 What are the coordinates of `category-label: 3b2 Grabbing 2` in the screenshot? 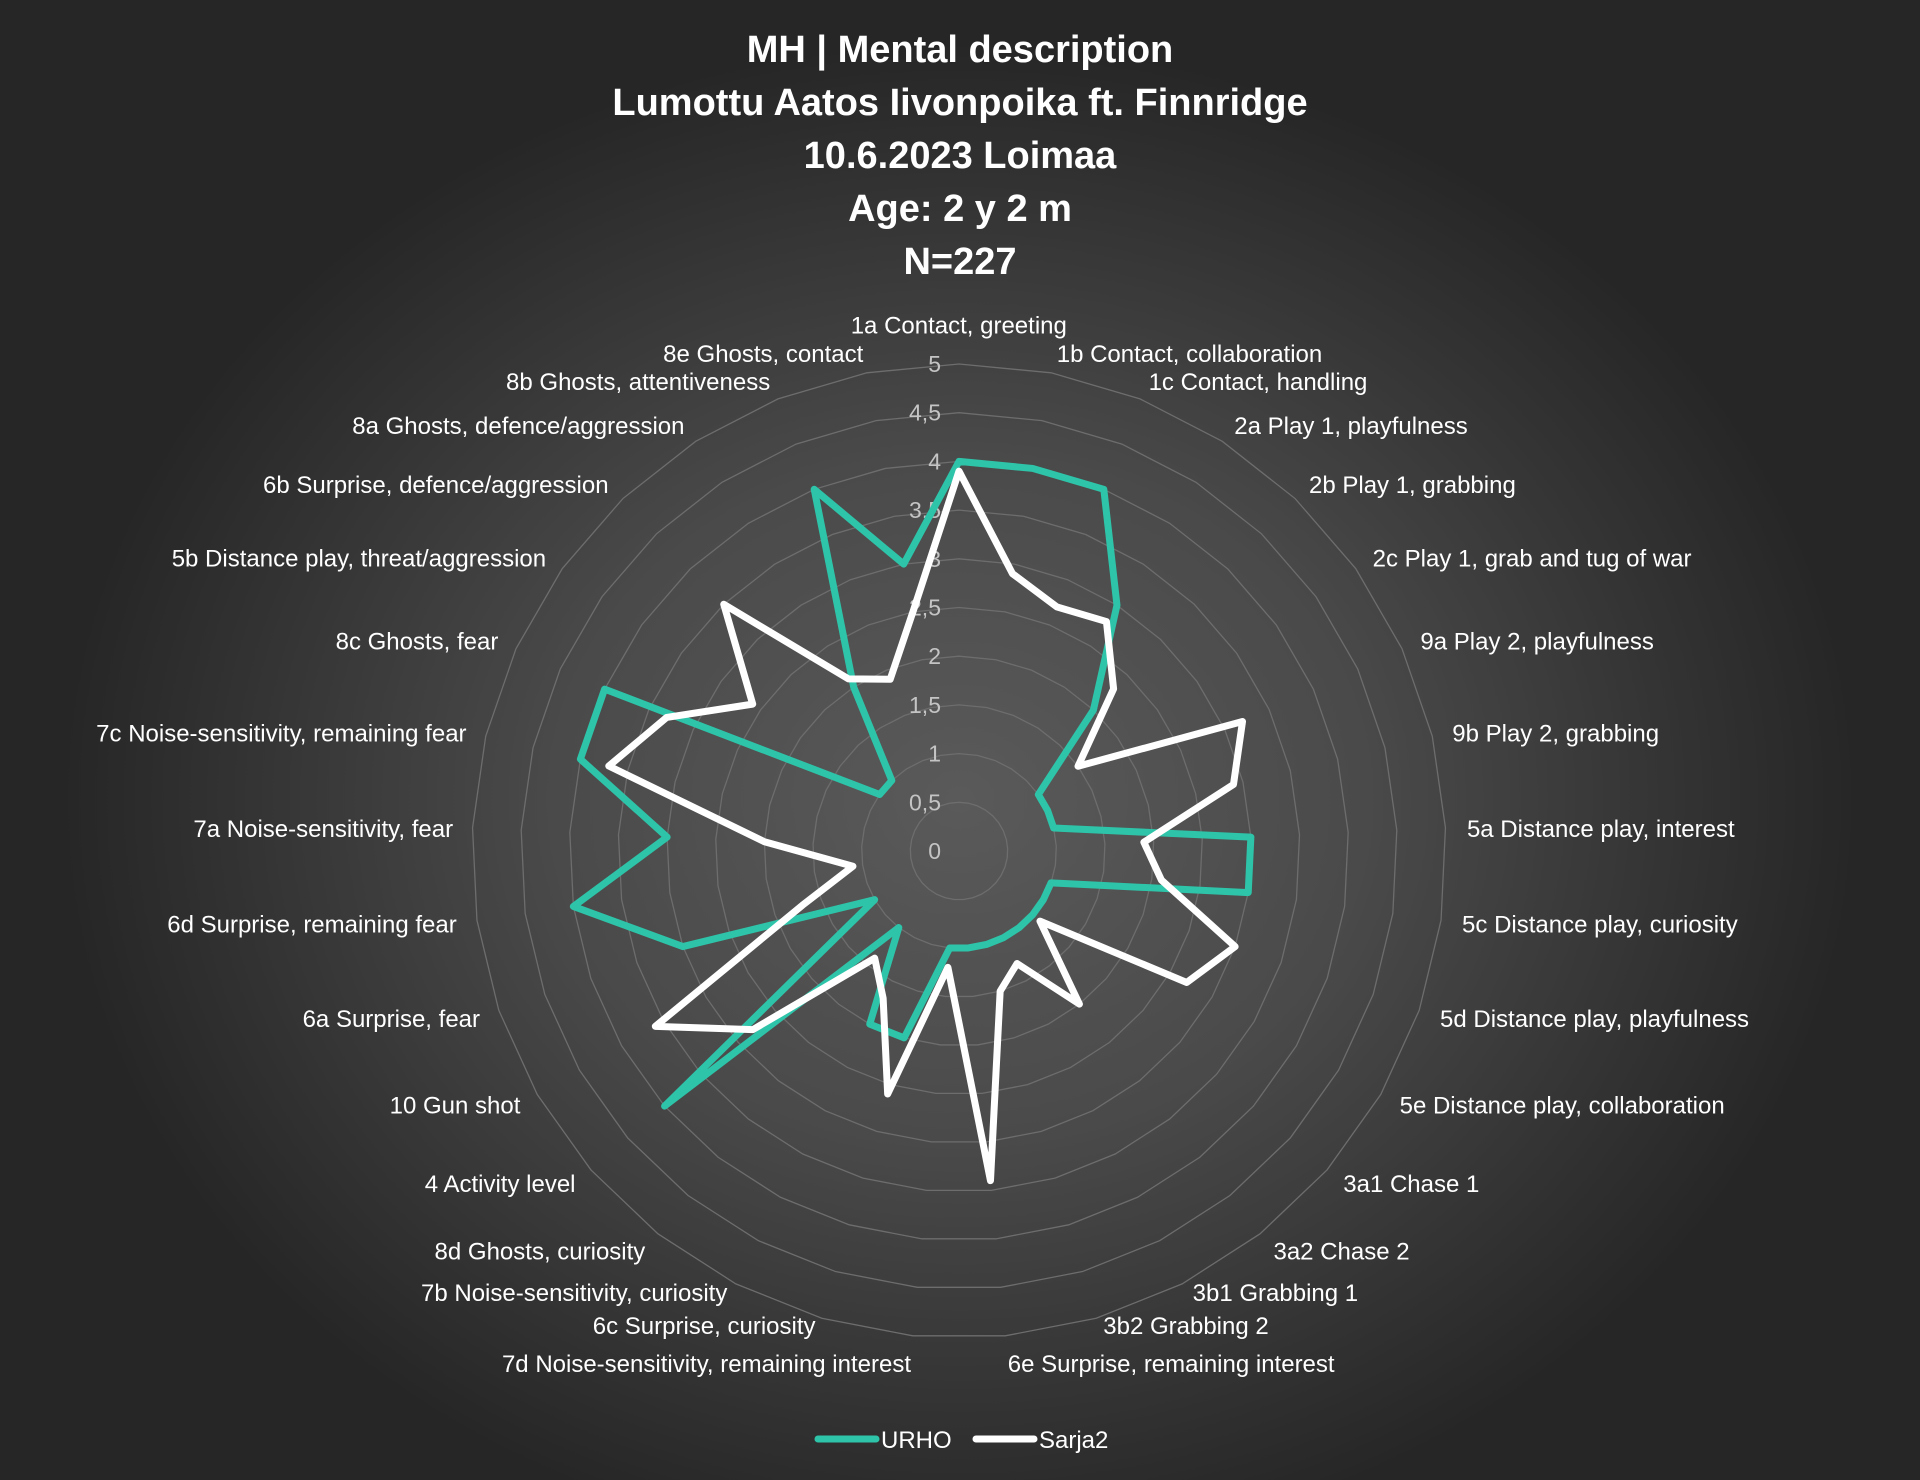 It's located at (1185, 1326).